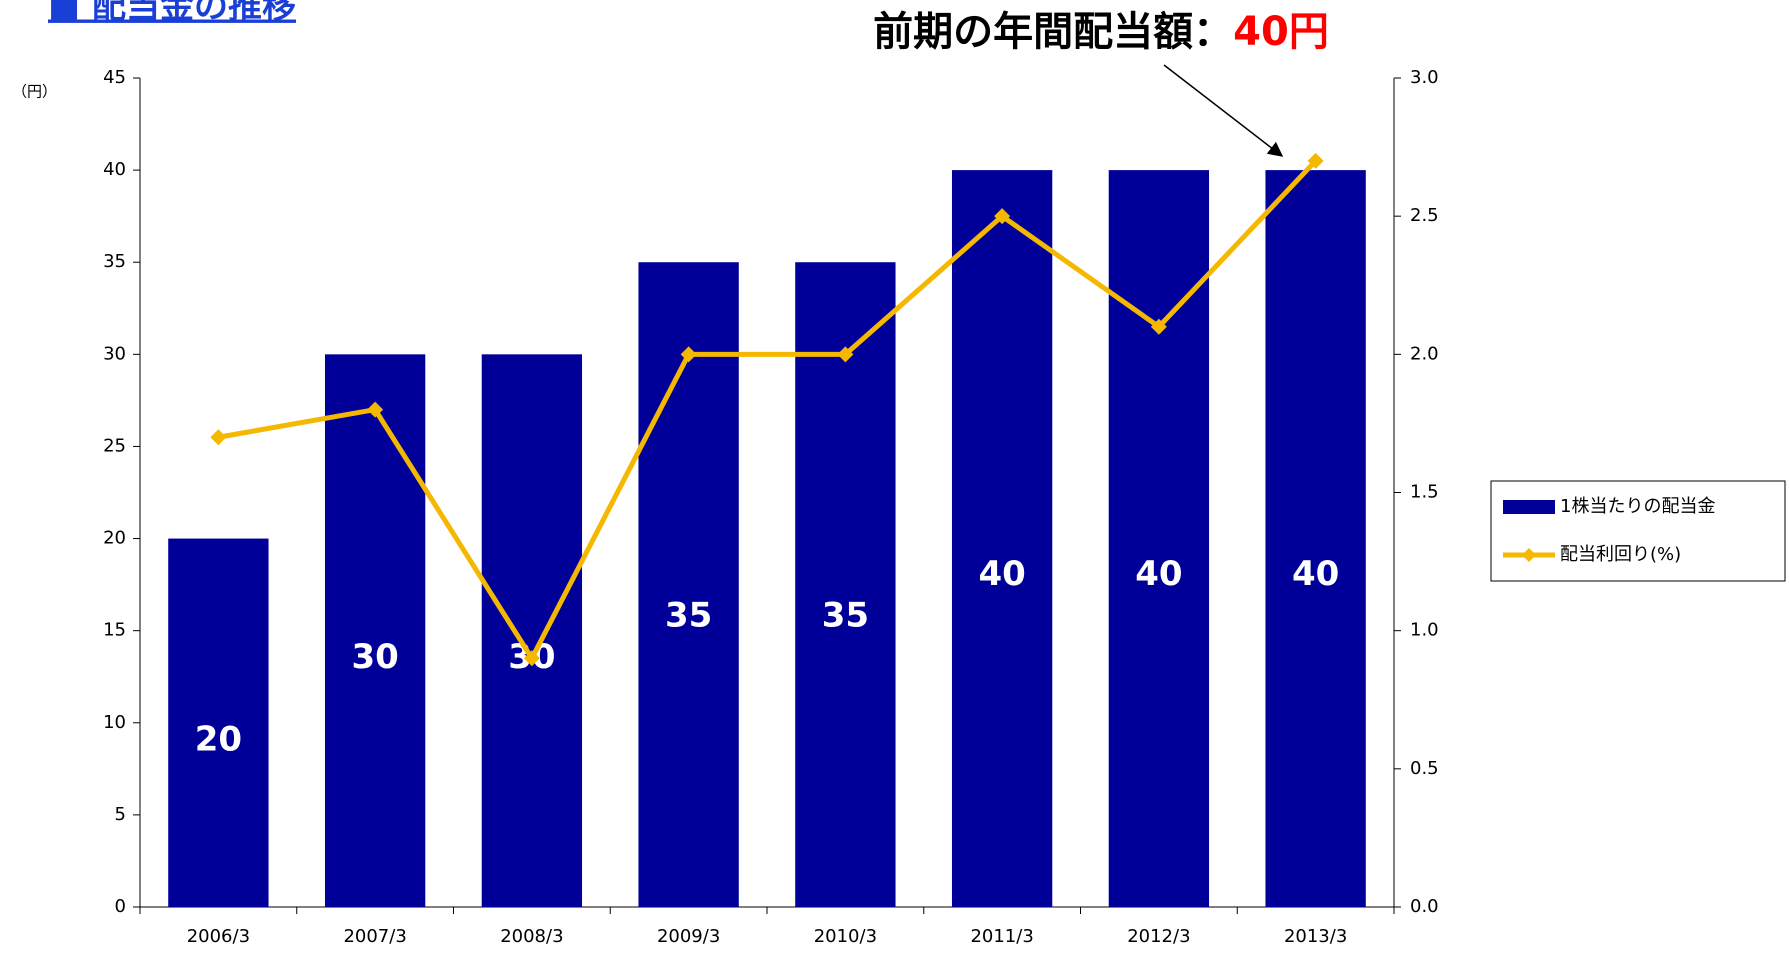  I want to click on y-tick-label: 25, so click(114, 445).